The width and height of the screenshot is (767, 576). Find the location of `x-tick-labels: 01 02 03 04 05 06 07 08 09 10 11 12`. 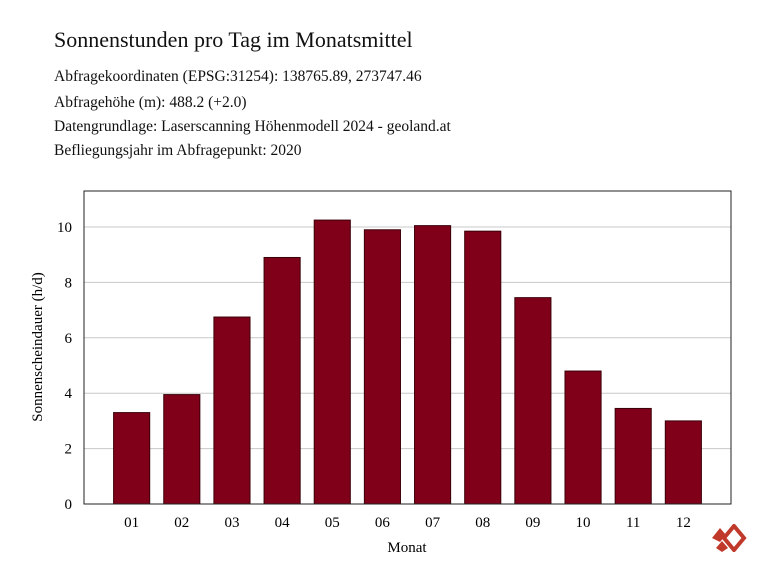

x-tick-labels: 01 02 03 04 05 06 07 08 09 10 11 12 is located at coordinates (407, 523).